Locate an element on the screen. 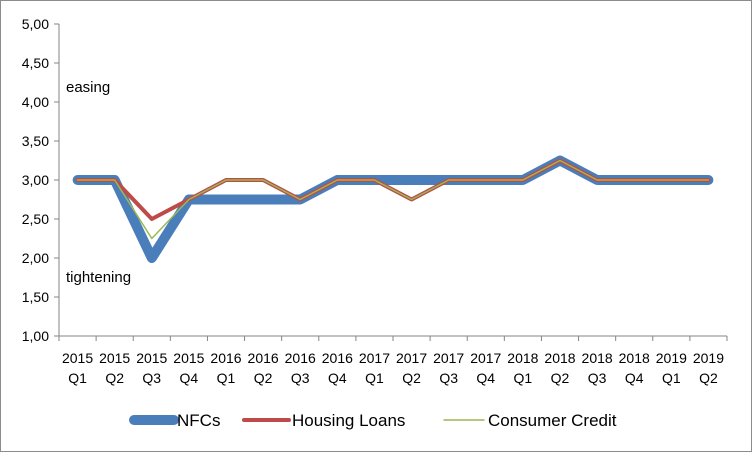  legend: NFCs Housing Loans Consumer Credit is located at coordinates (373, 420).